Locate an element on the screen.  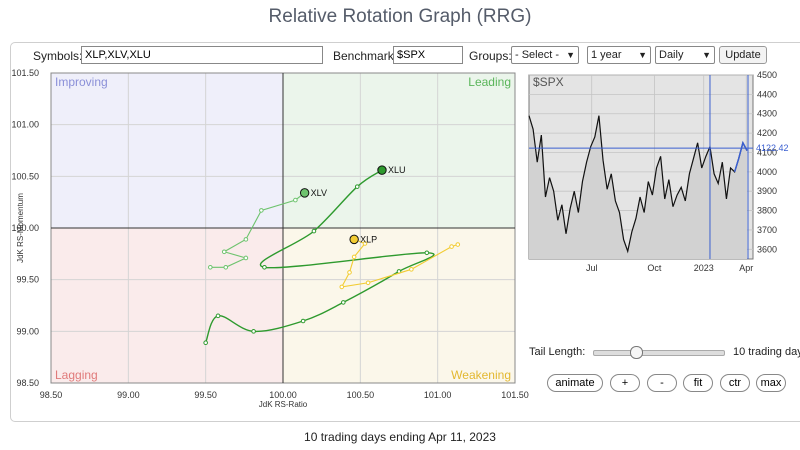
x-tick-labels: 98.50 99.00 99.50 100.00 100.50 101.00 101.50 is located at coordinates (284, 395).